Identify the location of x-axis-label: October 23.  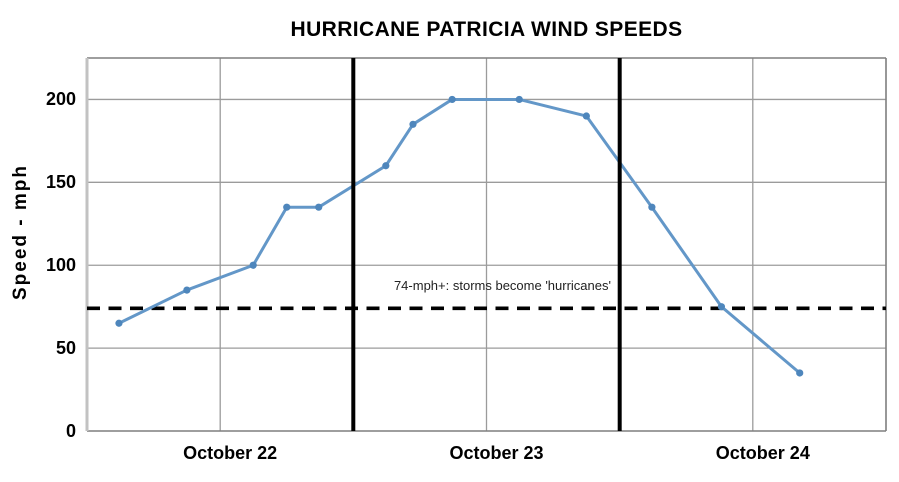
(496, 453).